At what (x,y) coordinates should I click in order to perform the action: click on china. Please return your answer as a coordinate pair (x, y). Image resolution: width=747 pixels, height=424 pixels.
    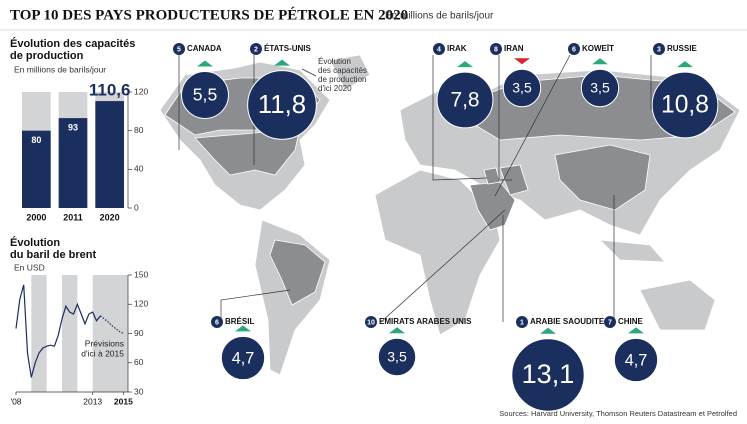
    Looking at the image, I should click on (602, 177).